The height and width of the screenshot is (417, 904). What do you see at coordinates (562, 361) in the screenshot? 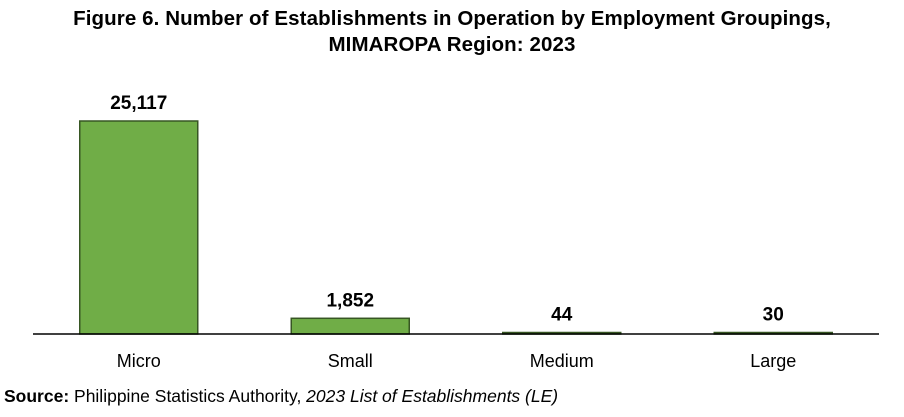
I see `x-tick-label-medium: Medium` at bounding box center [562, 361].